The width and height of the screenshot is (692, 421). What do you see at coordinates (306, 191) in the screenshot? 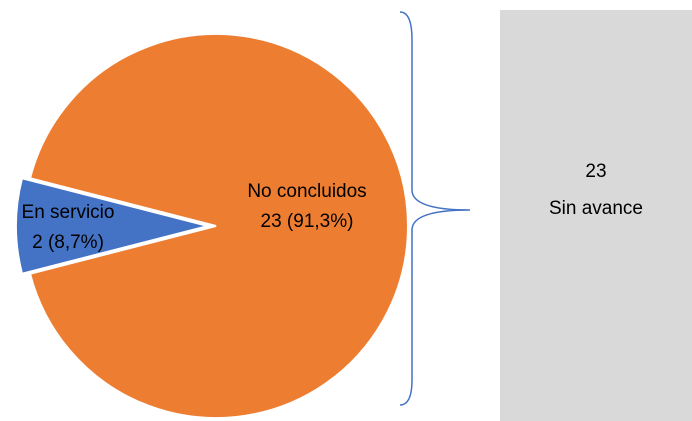
I see `slice-label: No concluidos` at bounding box center [306, 191].